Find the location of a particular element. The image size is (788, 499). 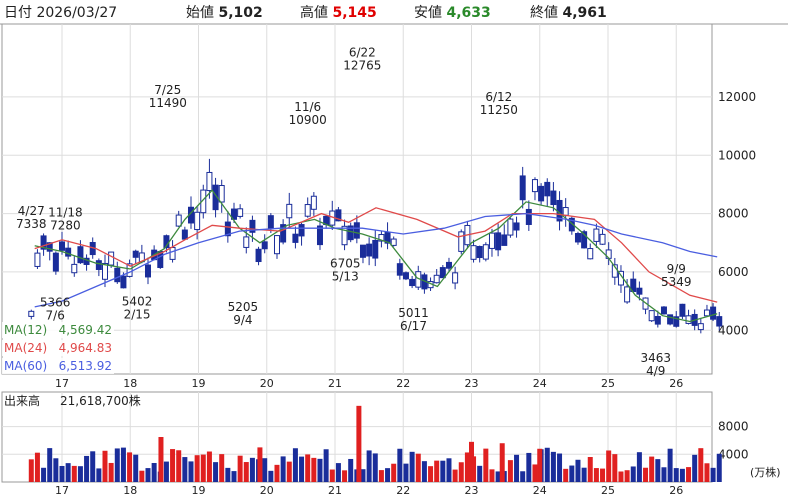

volume-x-tick-label: 25 is located at coordinates (608, 490).